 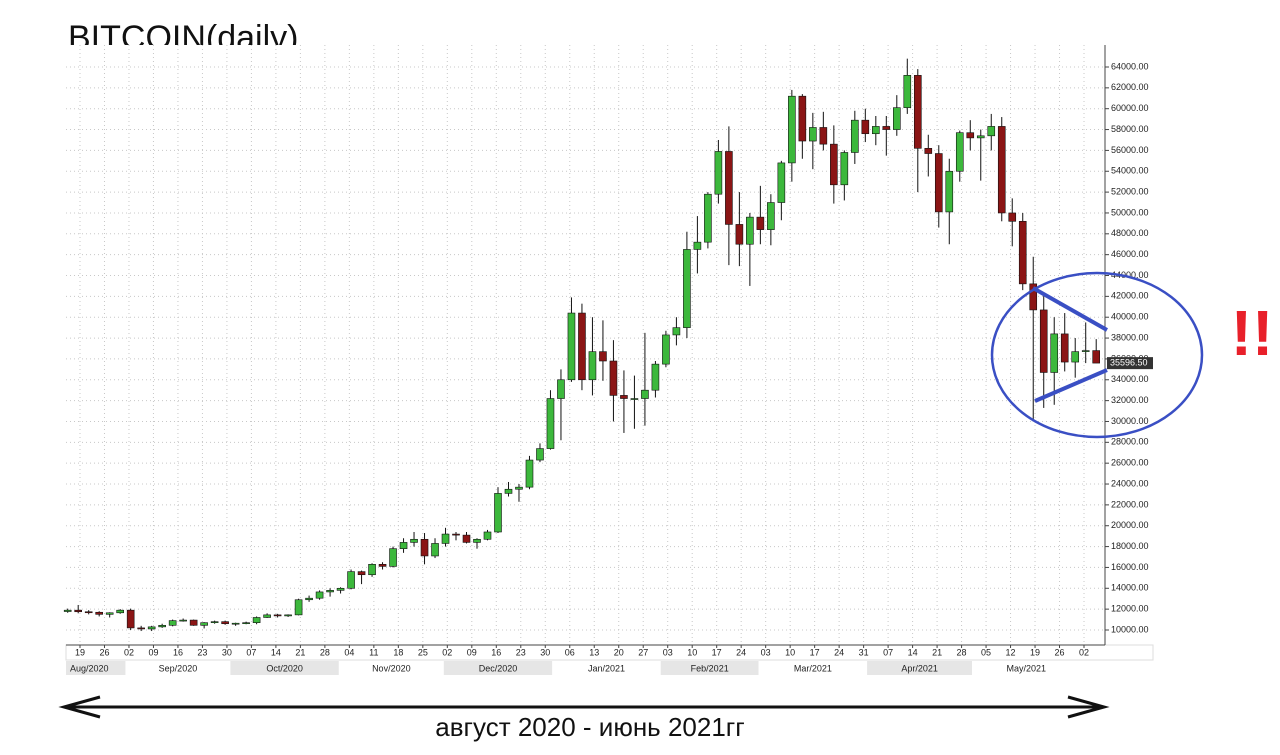 I want to click on x-tick-label: 18, so click(x=398, y=652).